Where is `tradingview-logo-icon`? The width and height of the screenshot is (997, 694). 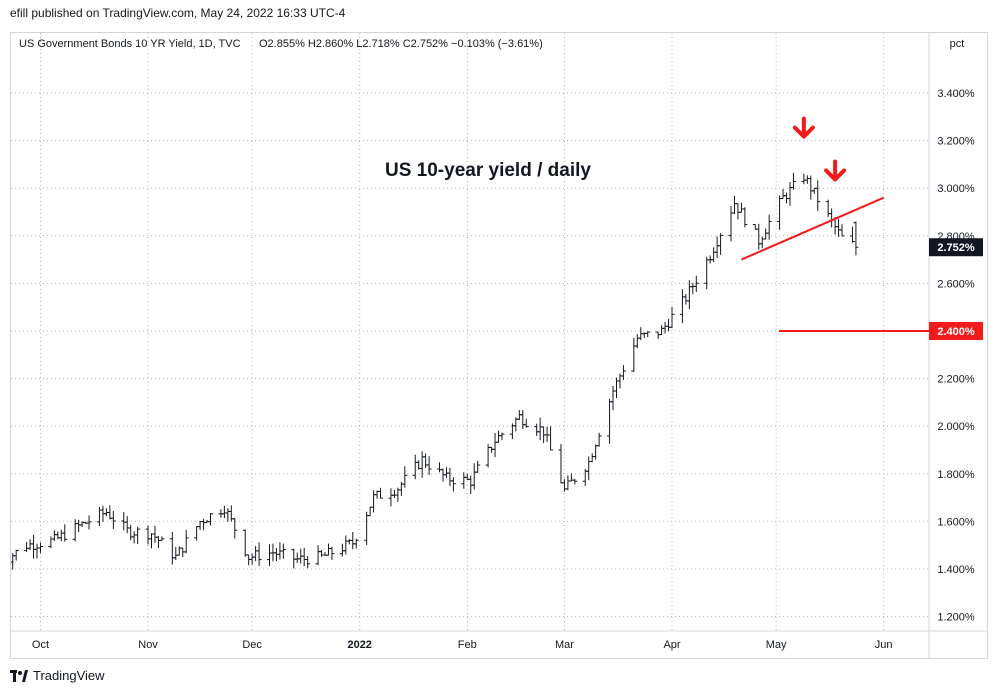
tradingview-logo-icon is located at coordinates (19, 675).